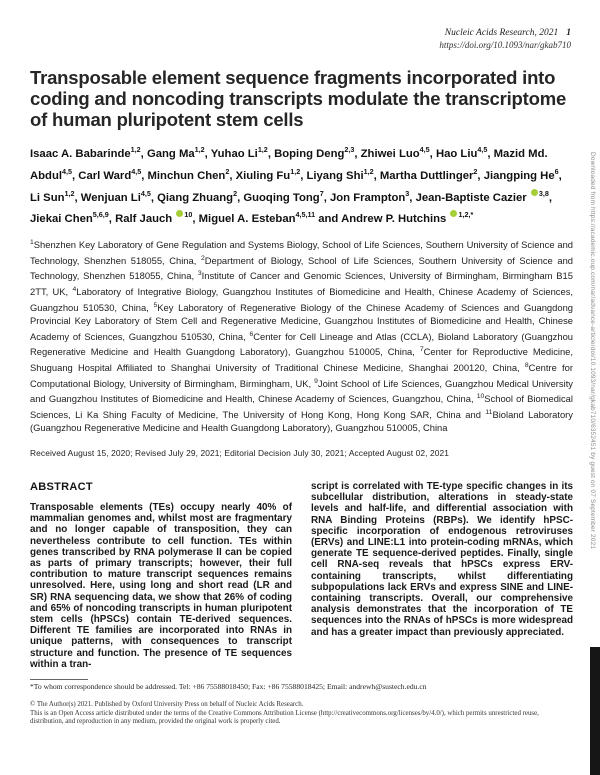 The width and height of the screenshot is (600, 775). Describe the element at coordinates (155, 305) in the screenshot. I see `affiliation-sup: 5` at that location.